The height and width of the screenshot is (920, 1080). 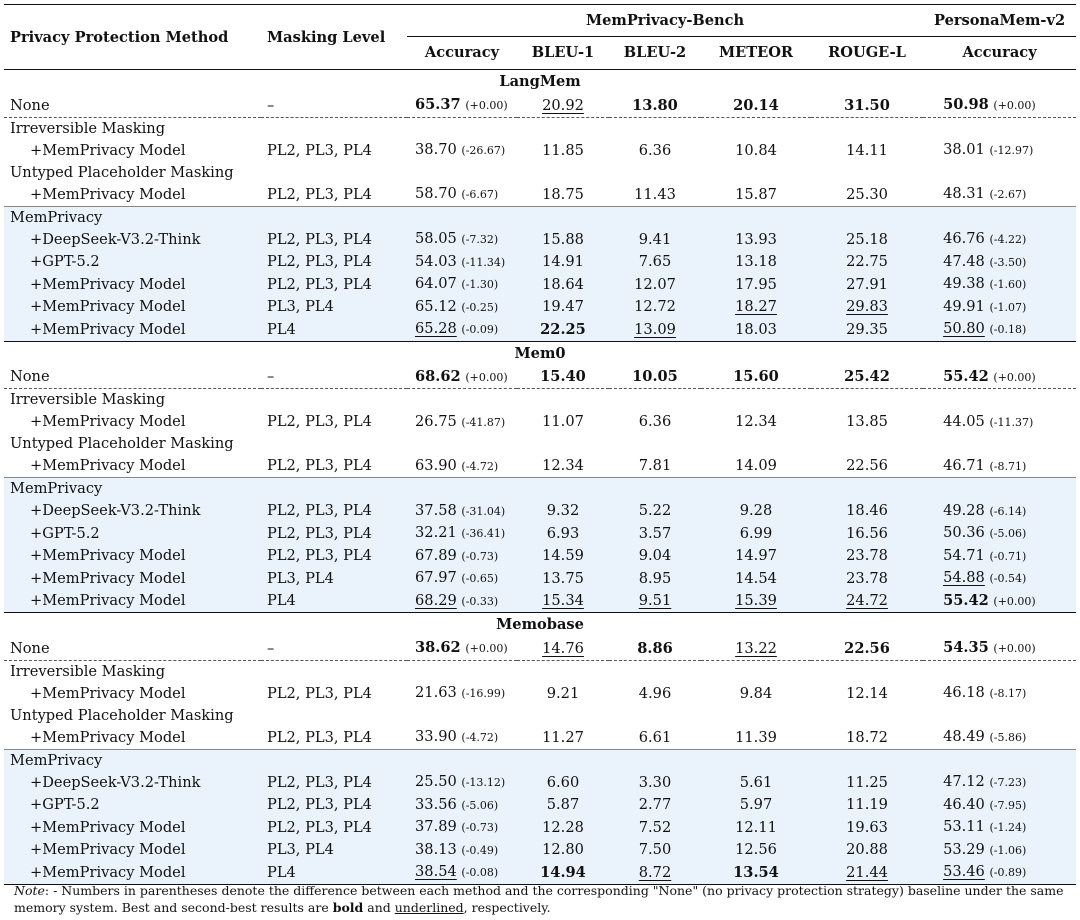 What do you see at coordinates (655, 52) in the screenshot?
I see `header-col-bleu2: BLEU-2` at bounding box center [655, 52].